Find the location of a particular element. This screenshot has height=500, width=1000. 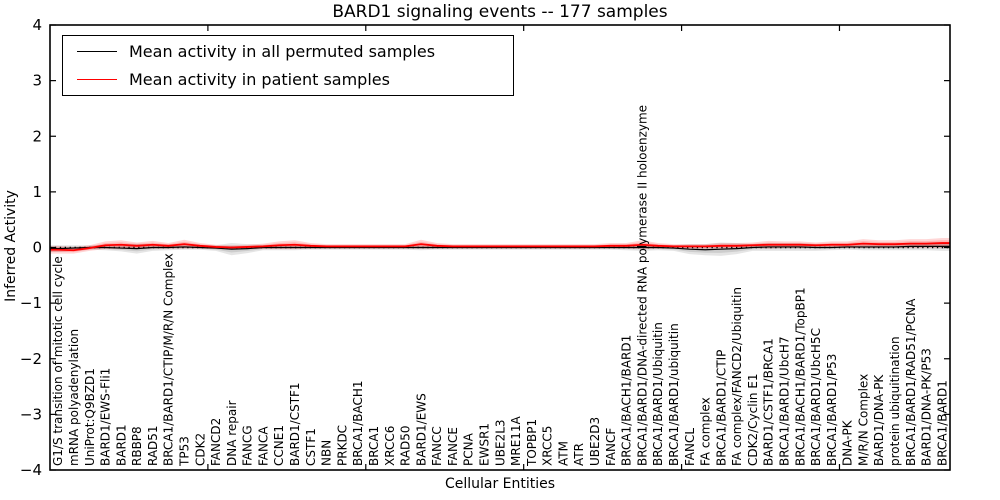

entity-tick-label: BARD1/EWS-Fli1 is located at coordinates (106, 417).